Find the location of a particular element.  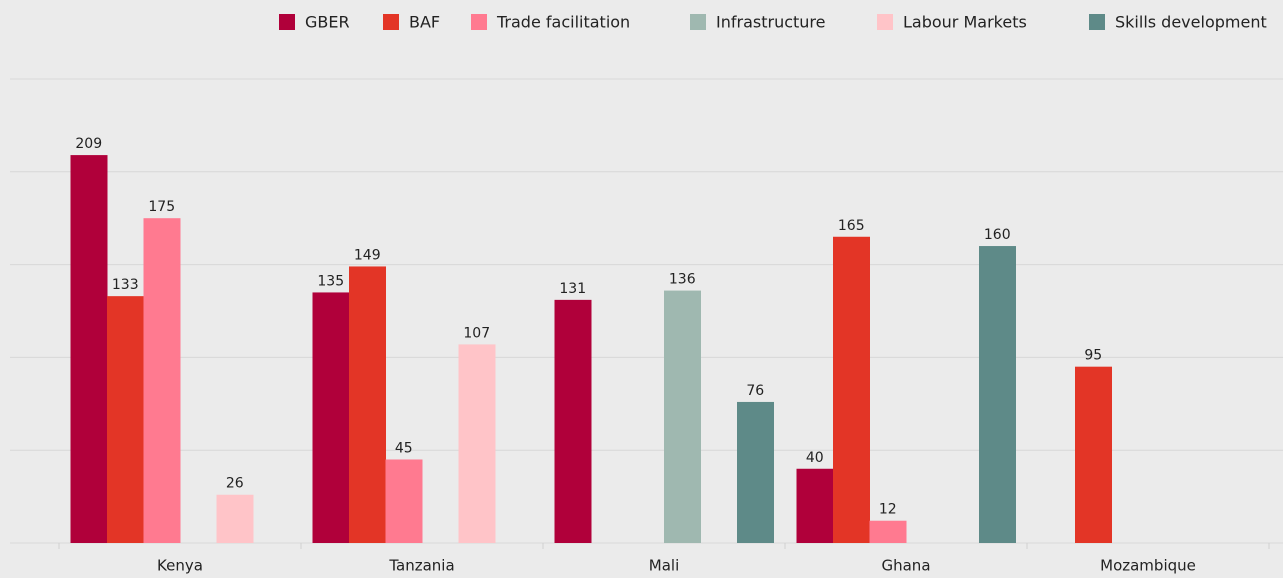

value-label: 149 is located at coordinates (367, 255).